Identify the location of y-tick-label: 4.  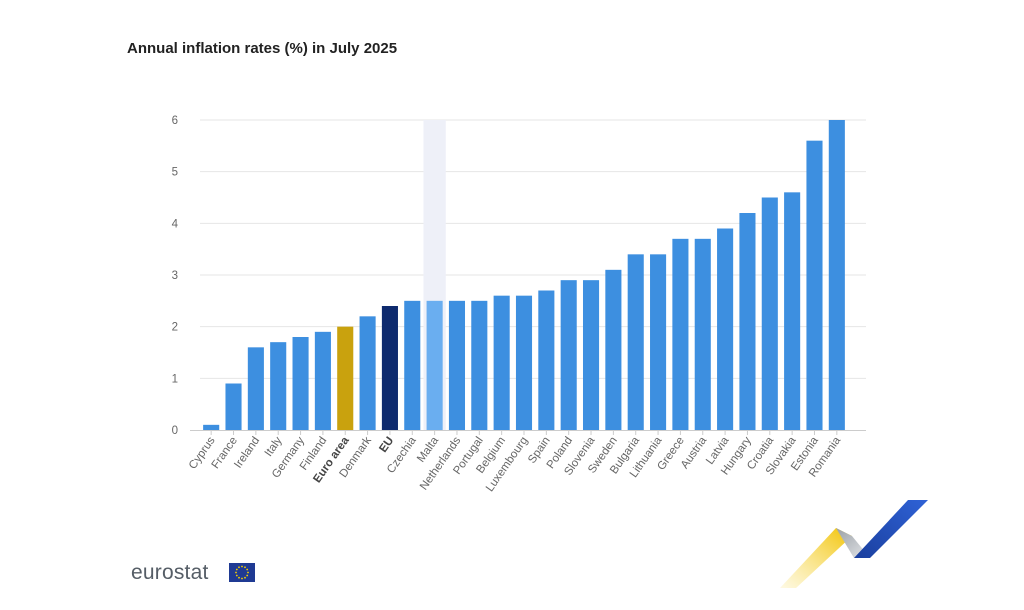
(175, 224).